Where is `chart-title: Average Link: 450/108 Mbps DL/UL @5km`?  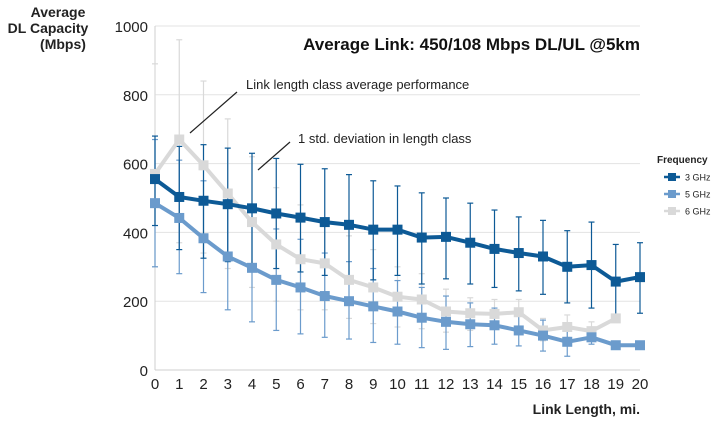
chart-title: Average Link: 450/108 Mbps DL/UL @5km is located at coordinates (471, 44).